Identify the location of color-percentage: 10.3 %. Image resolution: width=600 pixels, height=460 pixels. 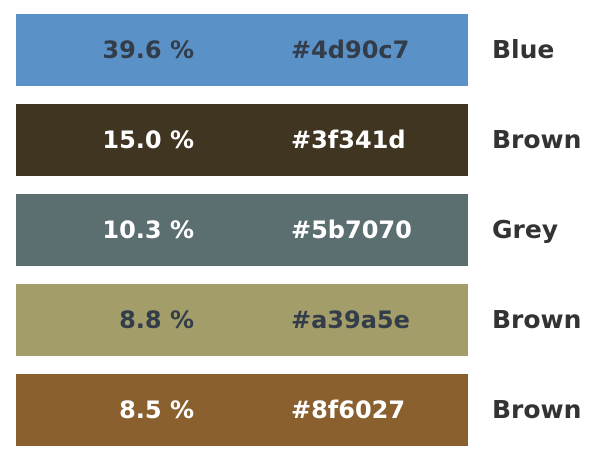
(148, 230).